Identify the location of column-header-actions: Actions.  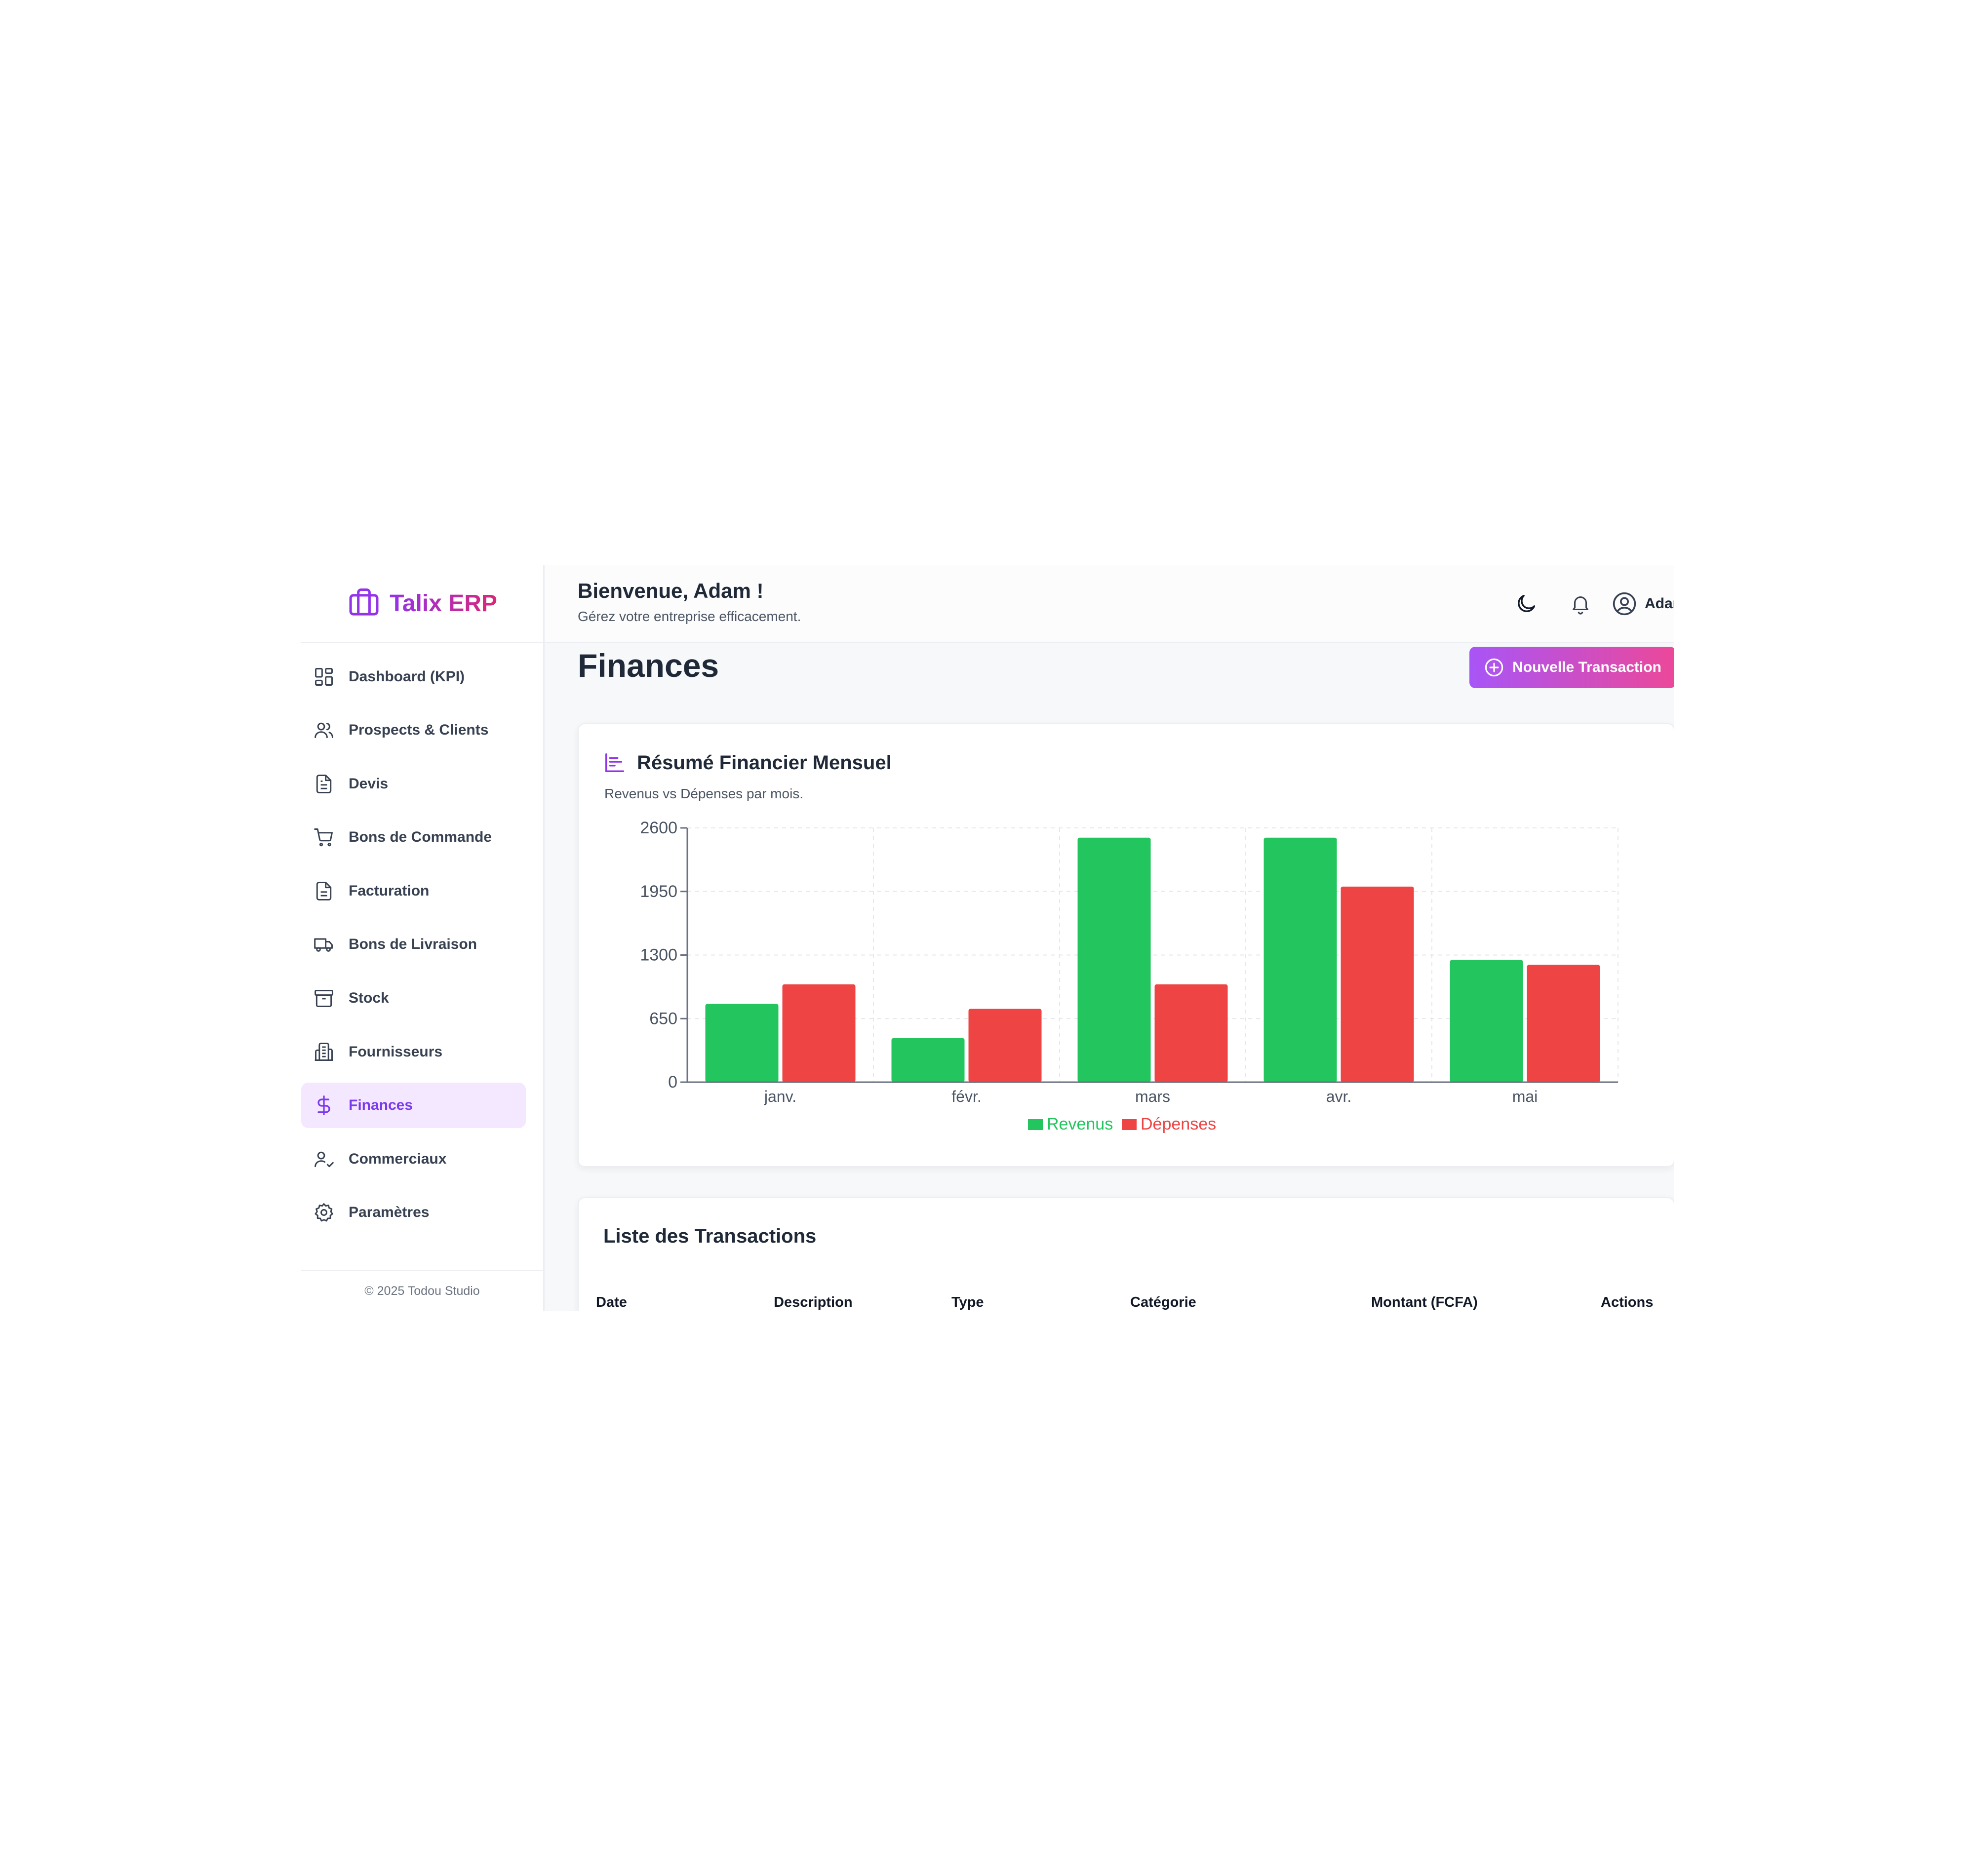
(1628, 1302).